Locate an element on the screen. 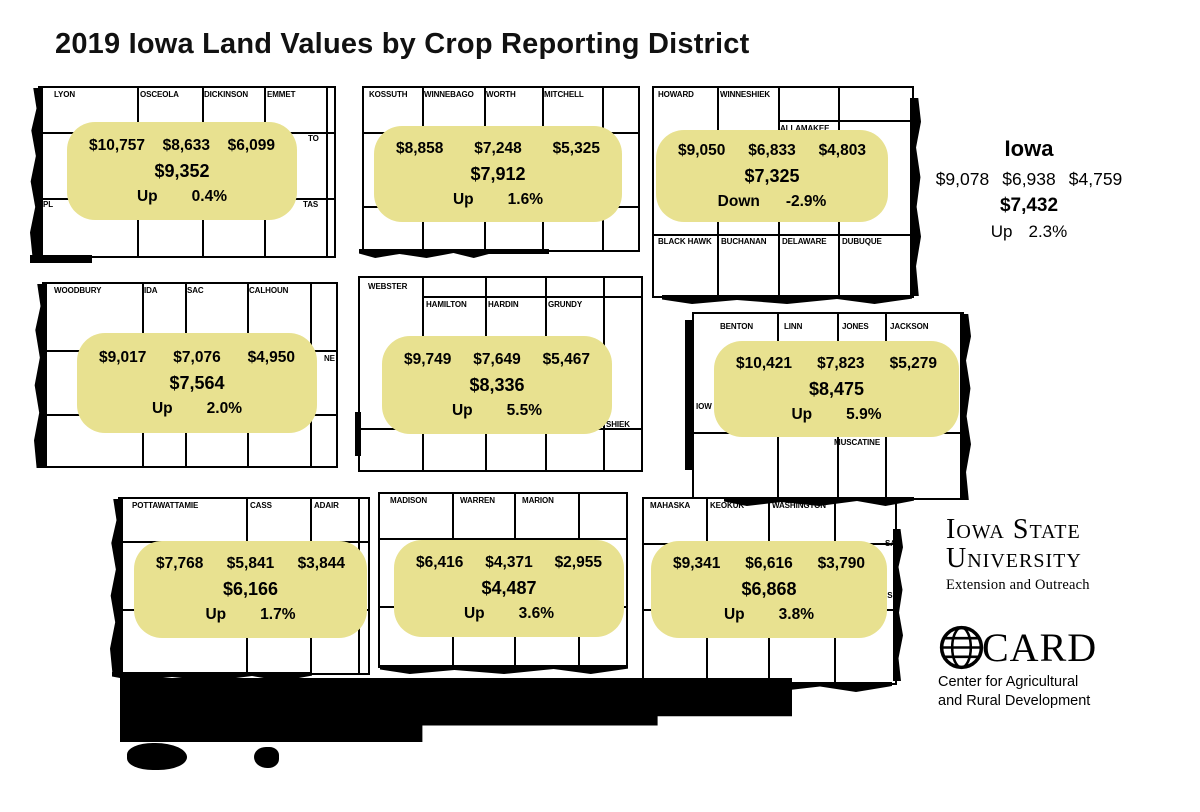 Image resolution: width=1200 pixels, height=812 pixels. card-wordmark-row: CARD is located at coordinates (1045, 647).